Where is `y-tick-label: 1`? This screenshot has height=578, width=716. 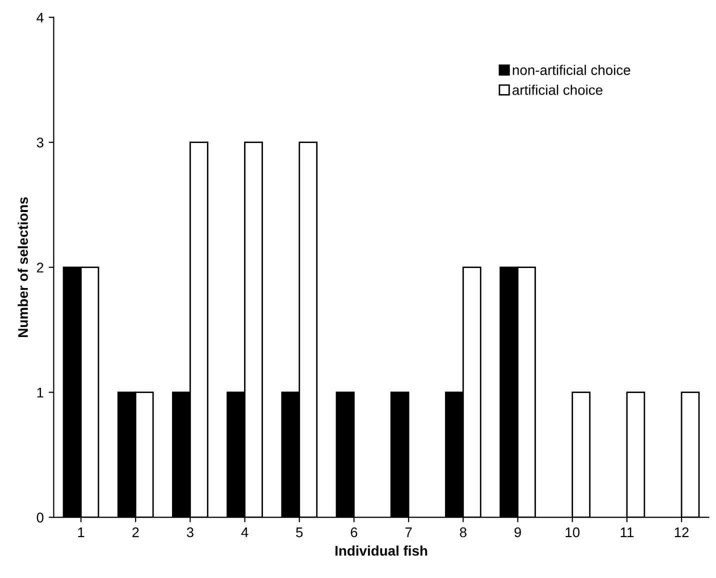 y-tick-label: 1 is located at coordinates (40, 393).